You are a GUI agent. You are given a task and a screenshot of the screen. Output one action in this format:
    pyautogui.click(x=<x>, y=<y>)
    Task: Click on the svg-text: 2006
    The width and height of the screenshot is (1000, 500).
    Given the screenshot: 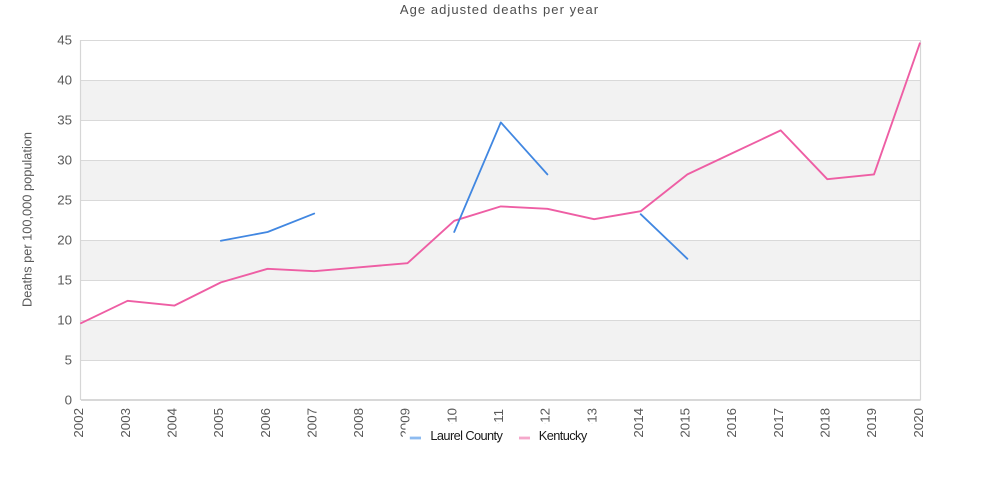 What is the action you would take?
    pyautogui.click(x=265, y=423)
    